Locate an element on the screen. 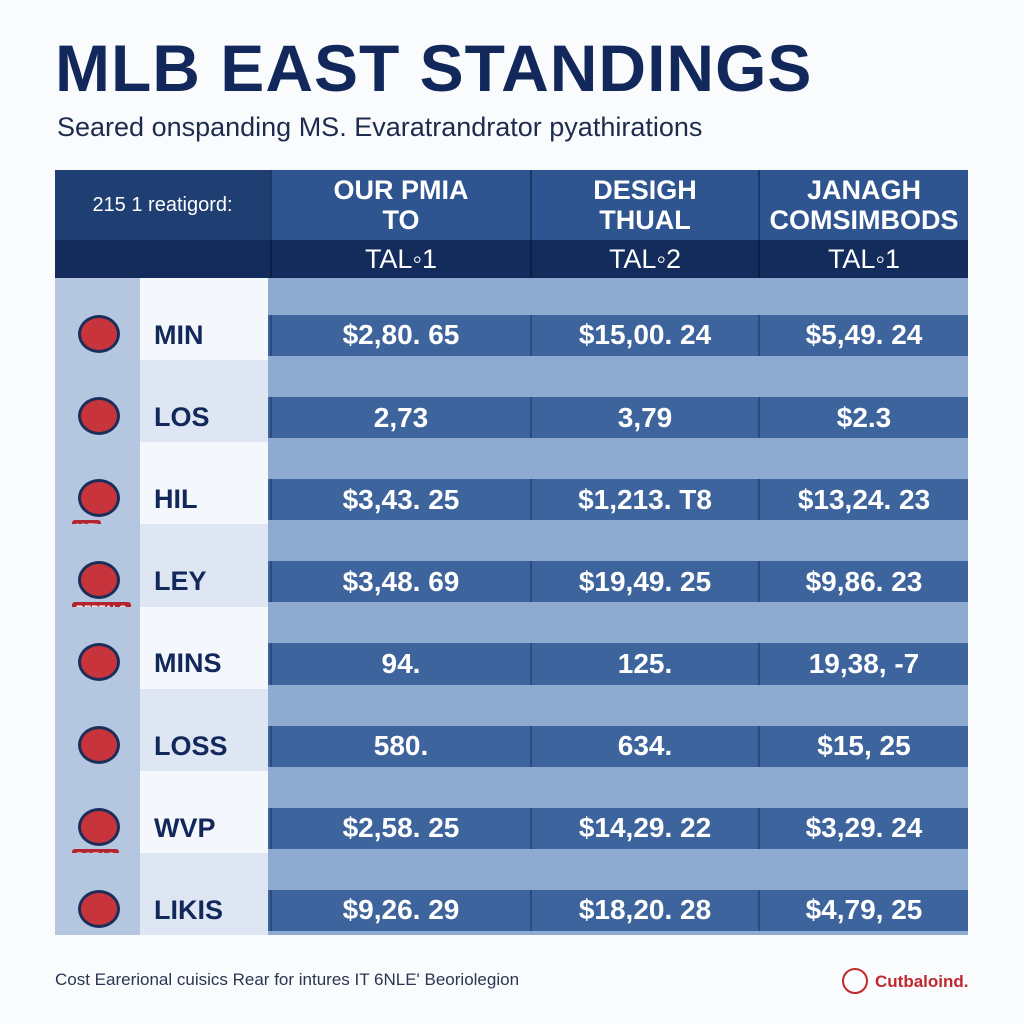  team-name: LOSS is located at coordinates (191, 745).